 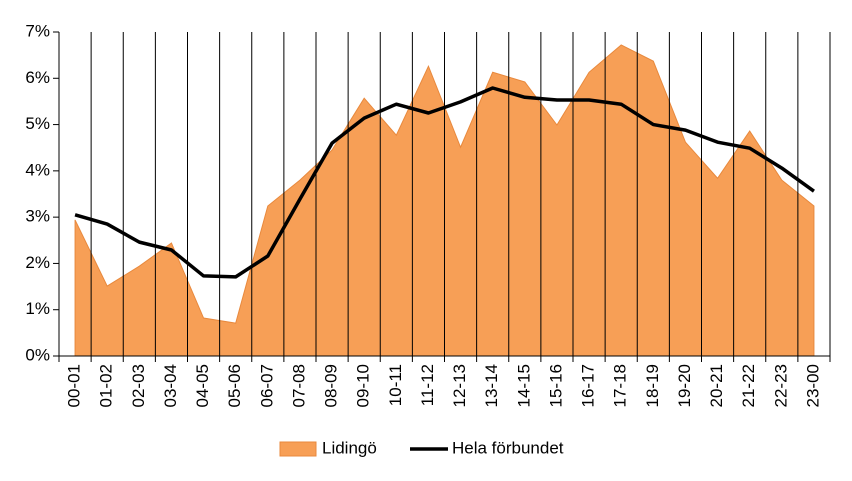 What do you see at coordinates (395, 385) in the screenshot?
I see `x-tick-label: 10-11` at bounding box center [395, 385].